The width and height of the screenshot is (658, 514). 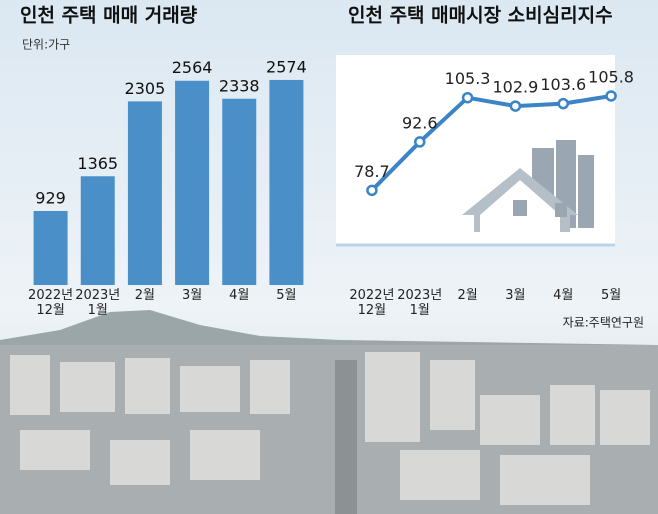 I want to click on value-label: 2338, so click(x=239, y=85).